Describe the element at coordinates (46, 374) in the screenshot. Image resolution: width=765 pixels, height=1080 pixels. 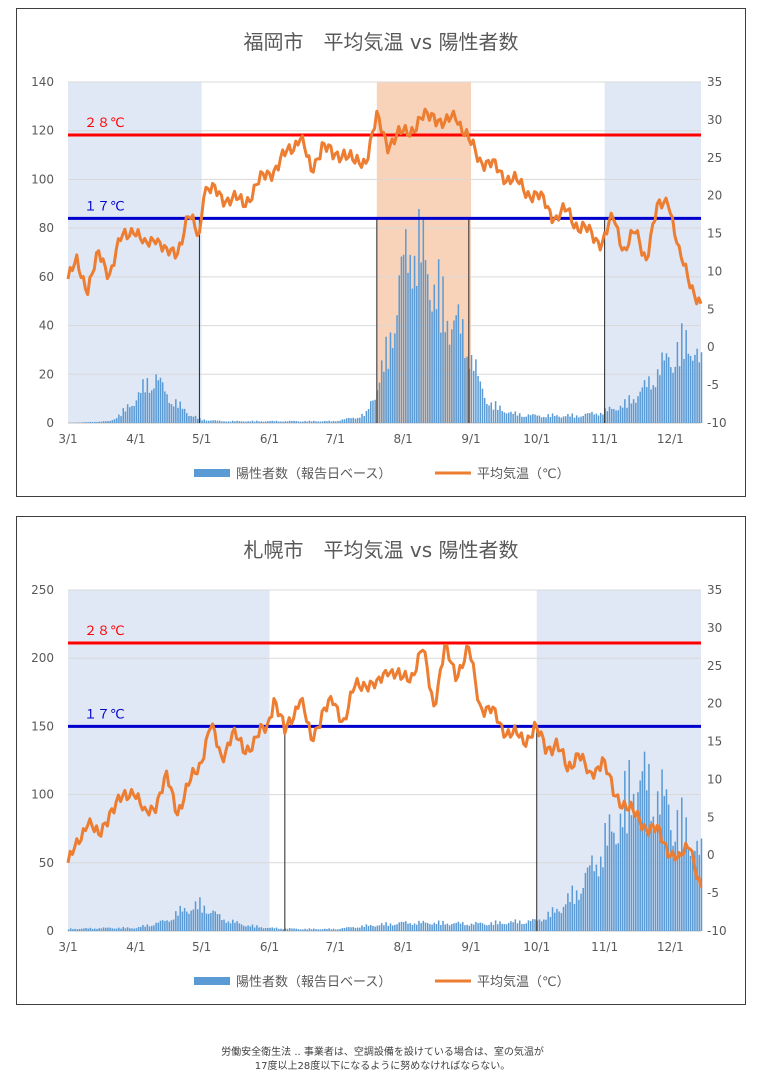
I see `y-left-tick-label: 20` at that location.